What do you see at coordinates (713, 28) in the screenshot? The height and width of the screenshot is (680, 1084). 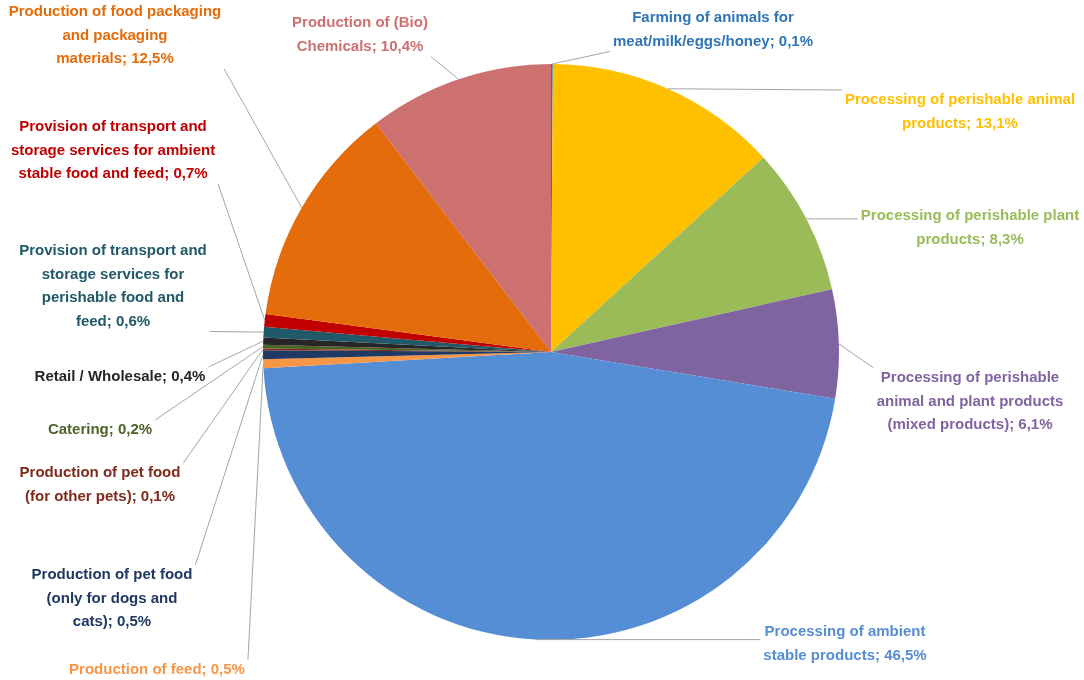 I see `slice-label: Farming of animals for meat/milk/eggs/honey; 0,1%` at bounding box center [713, 28].